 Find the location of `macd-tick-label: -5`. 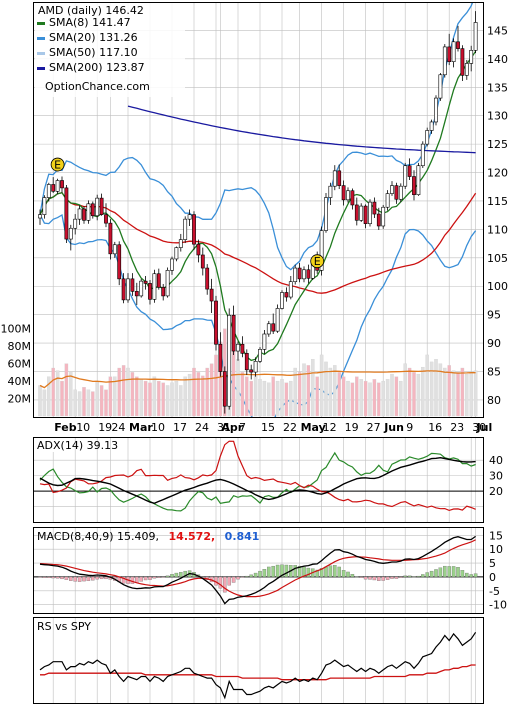

macd-tick-label: -5 is located at coordinates (494, 591).